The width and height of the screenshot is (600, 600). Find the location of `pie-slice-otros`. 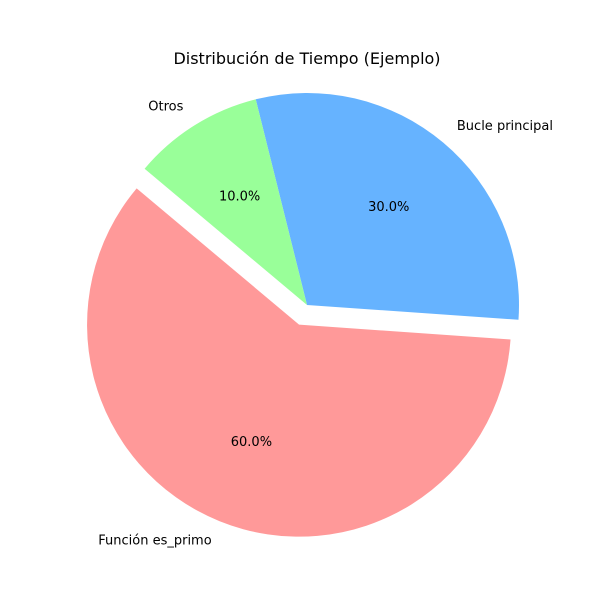

pie-slice-otros is located at coordinates (225, 202).